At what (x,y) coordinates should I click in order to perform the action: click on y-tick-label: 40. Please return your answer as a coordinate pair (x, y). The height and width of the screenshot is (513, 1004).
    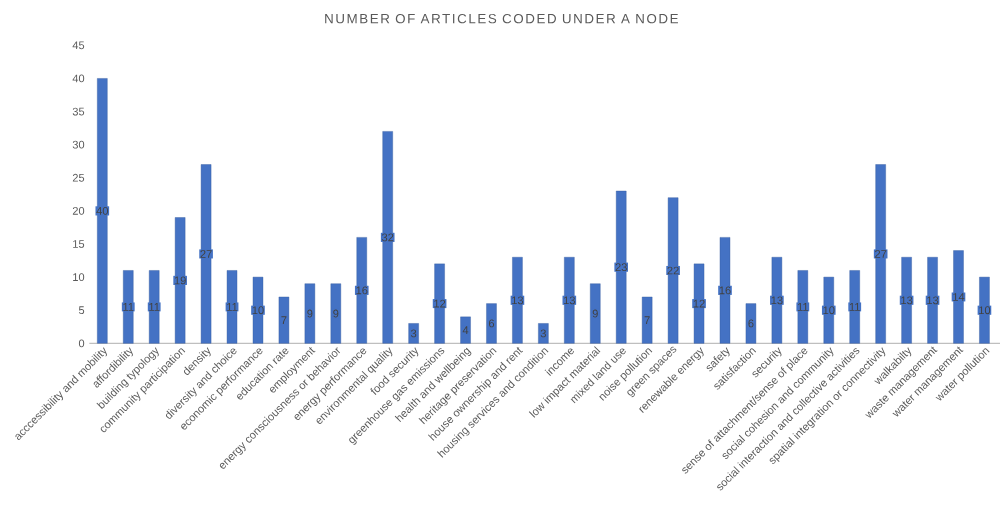
    Looking at the image, I should click on (78, 78).